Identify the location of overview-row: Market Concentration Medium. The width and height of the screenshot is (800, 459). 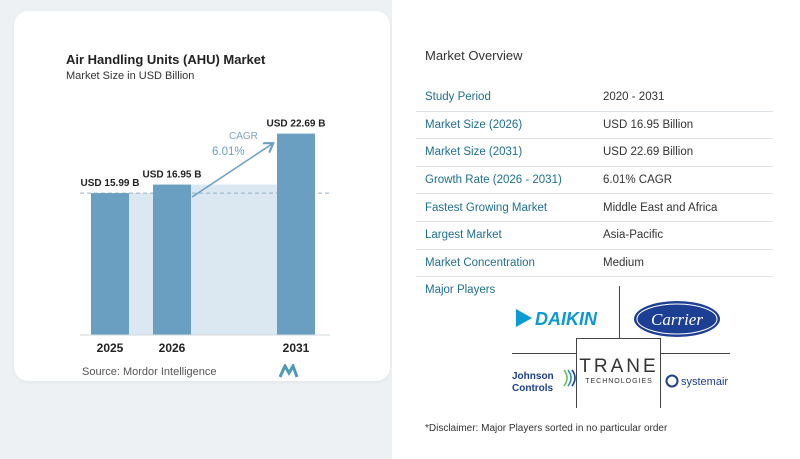
(594, 263).